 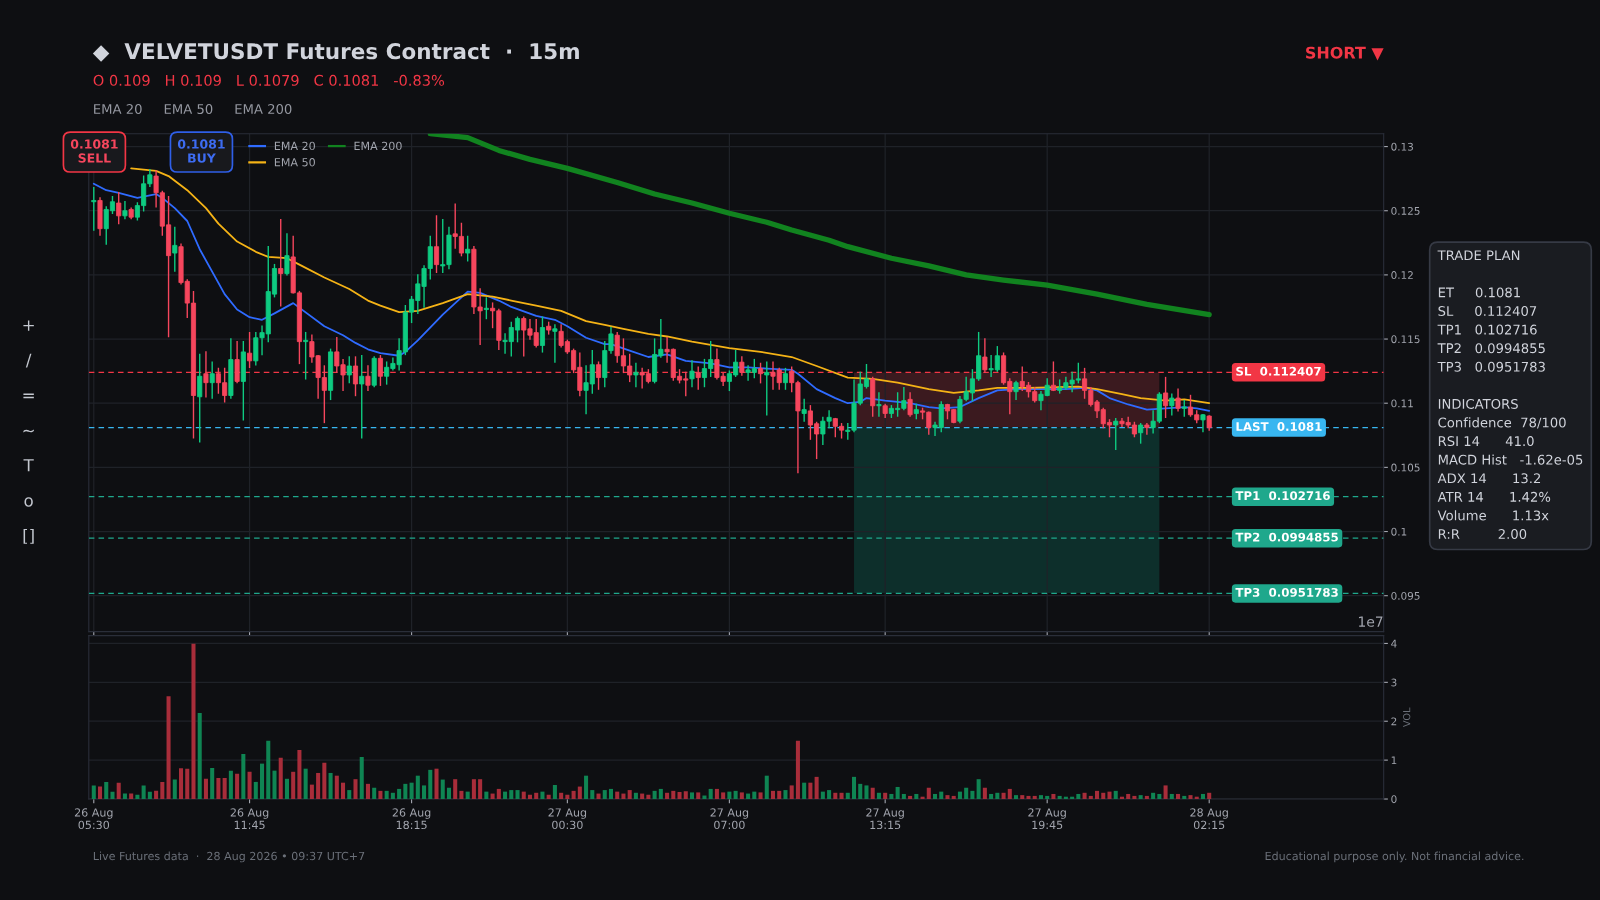 What do you see at coordinates (269, 80) in the screenshot?
I see `chart-subtitle: O 0.109 H 0.109 L 0.1079 C 0.1081 -0.83%` at bounding box center [269, 80].